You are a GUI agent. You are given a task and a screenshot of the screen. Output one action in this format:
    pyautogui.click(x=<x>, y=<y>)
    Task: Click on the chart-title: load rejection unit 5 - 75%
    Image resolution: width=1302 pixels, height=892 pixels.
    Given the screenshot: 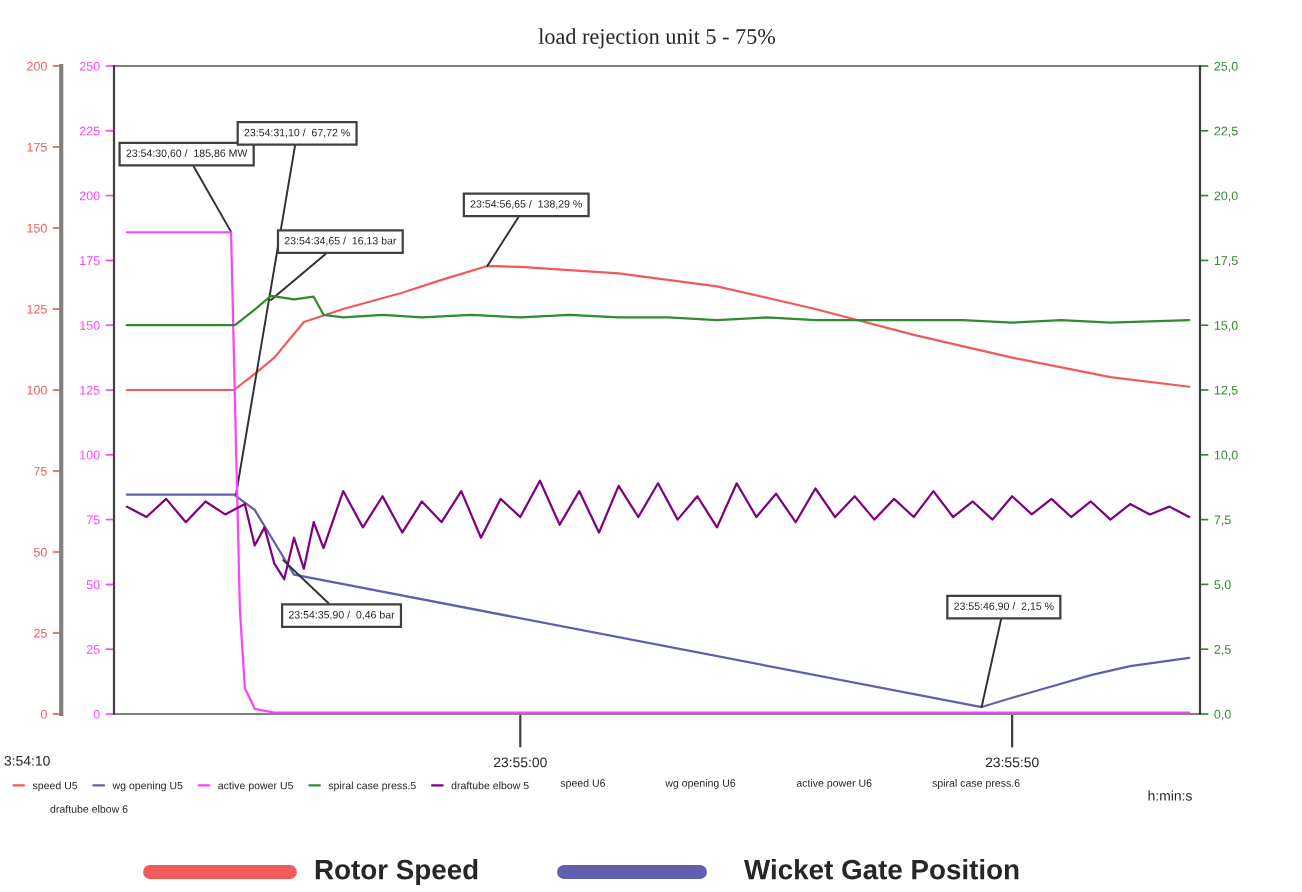 What is the action you would take?
    pyautogui.click(x=657, y=38)
    